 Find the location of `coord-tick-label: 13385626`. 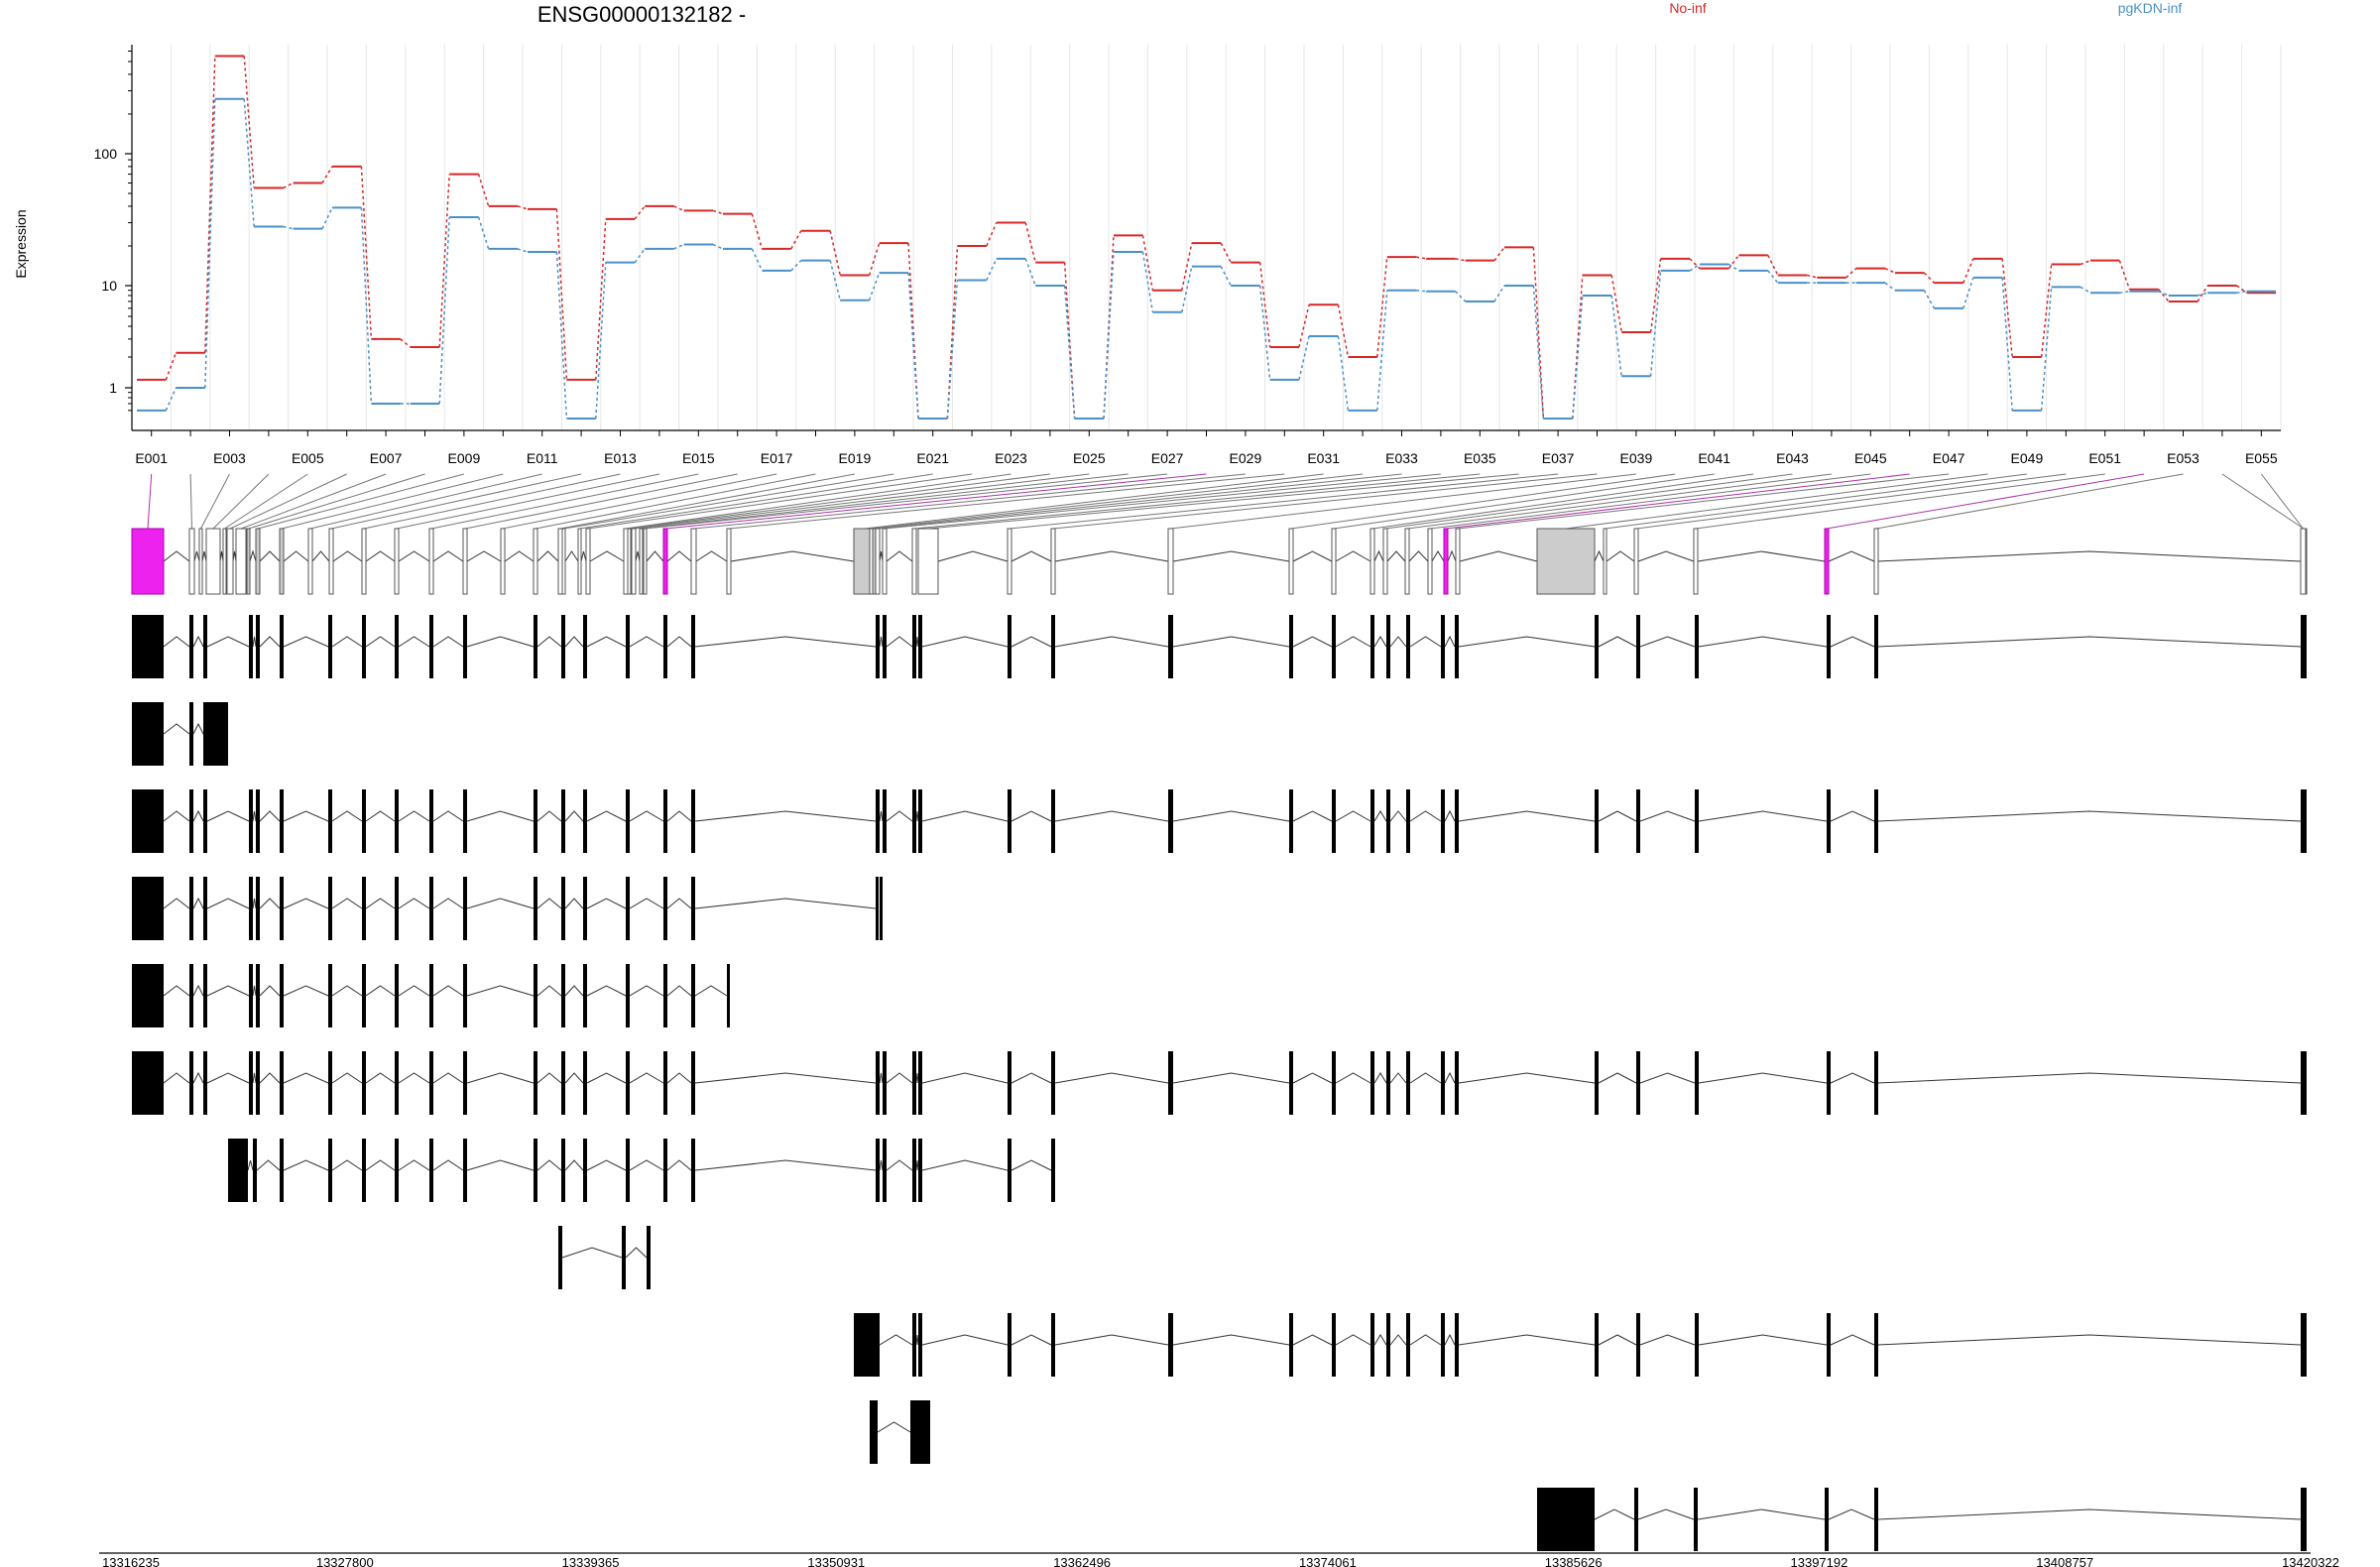

coord-tick-label: 13385626 is located at coordinates (1574, 1561).